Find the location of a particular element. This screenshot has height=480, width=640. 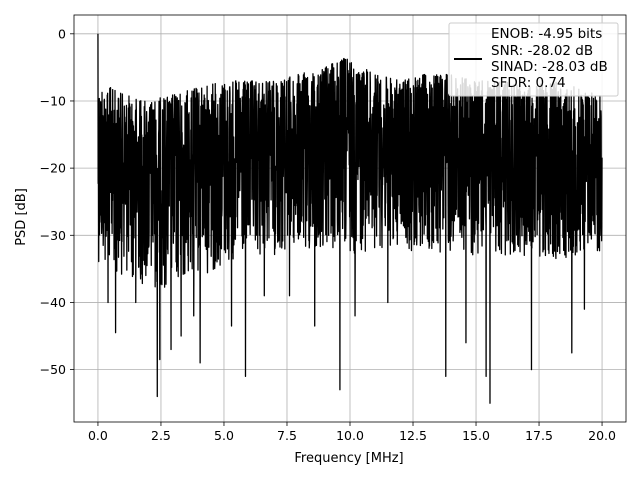

legend-snr: SNR: -28.02 dB is located at coordinates (542, 51).